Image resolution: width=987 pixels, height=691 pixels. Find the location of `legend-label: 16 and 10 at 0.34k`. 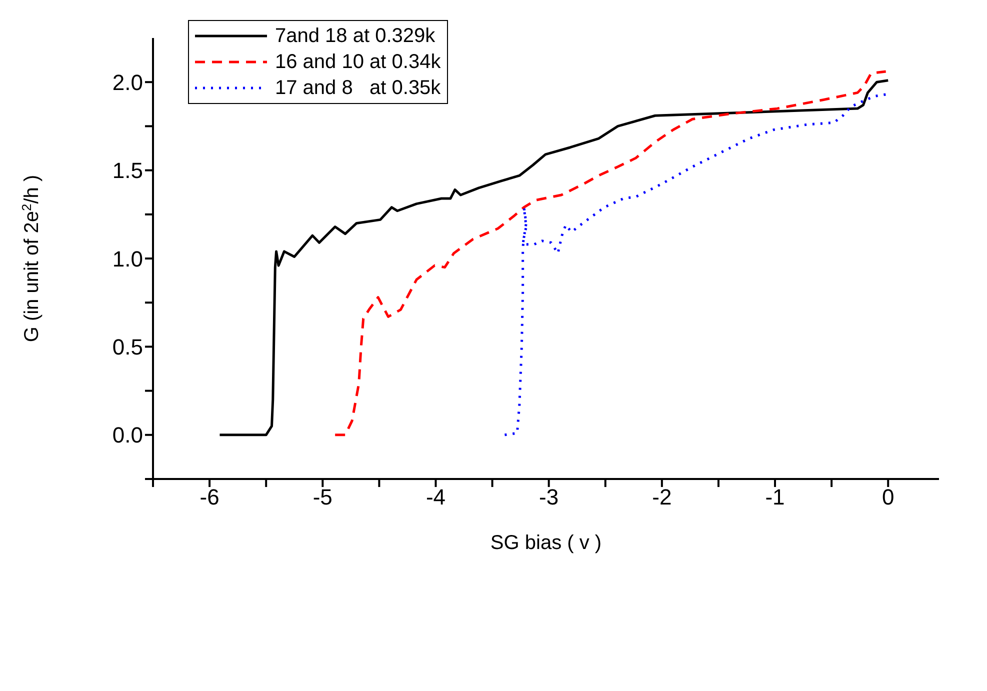

legend-label: 16 and 10 at 0.34k is located at coordinates (358, 62).